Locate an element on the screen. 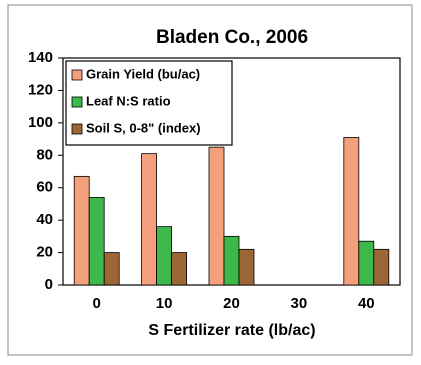 Image resolution: width=421 pixels, height=365 pixels. legend-label: Soil S, 0-8" (index) is located at coordinates (143, 127).